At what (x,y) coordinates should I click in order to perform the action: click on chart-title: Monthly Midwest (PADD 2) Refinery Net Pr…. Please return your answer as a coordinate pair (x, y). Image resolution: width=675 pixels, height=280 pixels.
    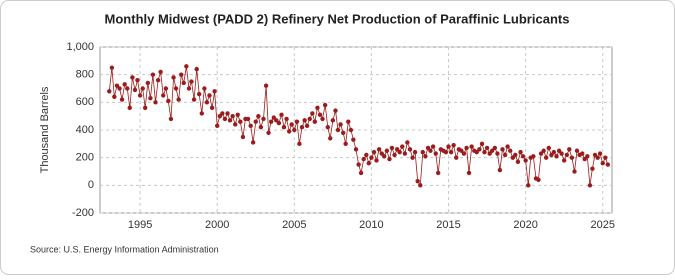
    Looking at the image, I should click on (337, 18).